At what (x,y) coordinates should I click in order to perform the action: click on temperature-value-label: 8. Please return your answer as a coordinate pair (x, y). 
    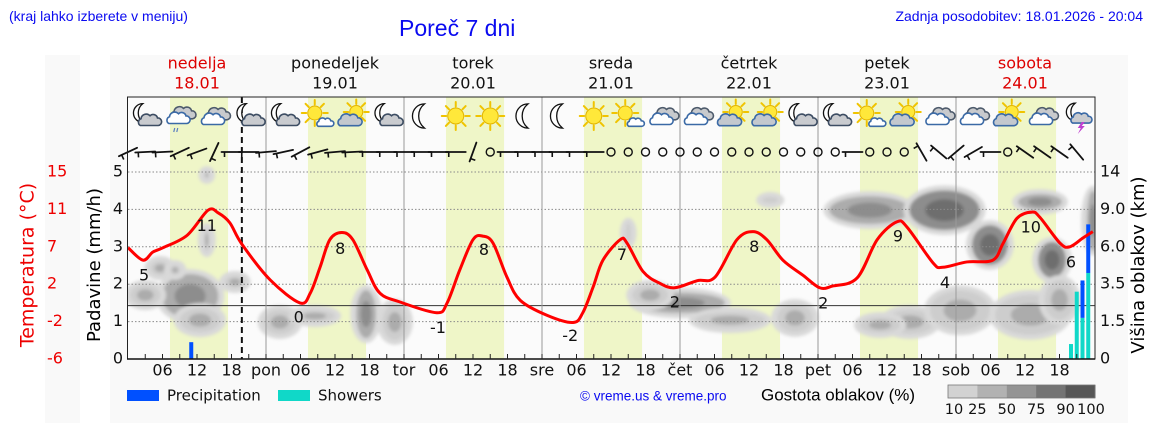
    Looking at the image, I should click on (340, 248).